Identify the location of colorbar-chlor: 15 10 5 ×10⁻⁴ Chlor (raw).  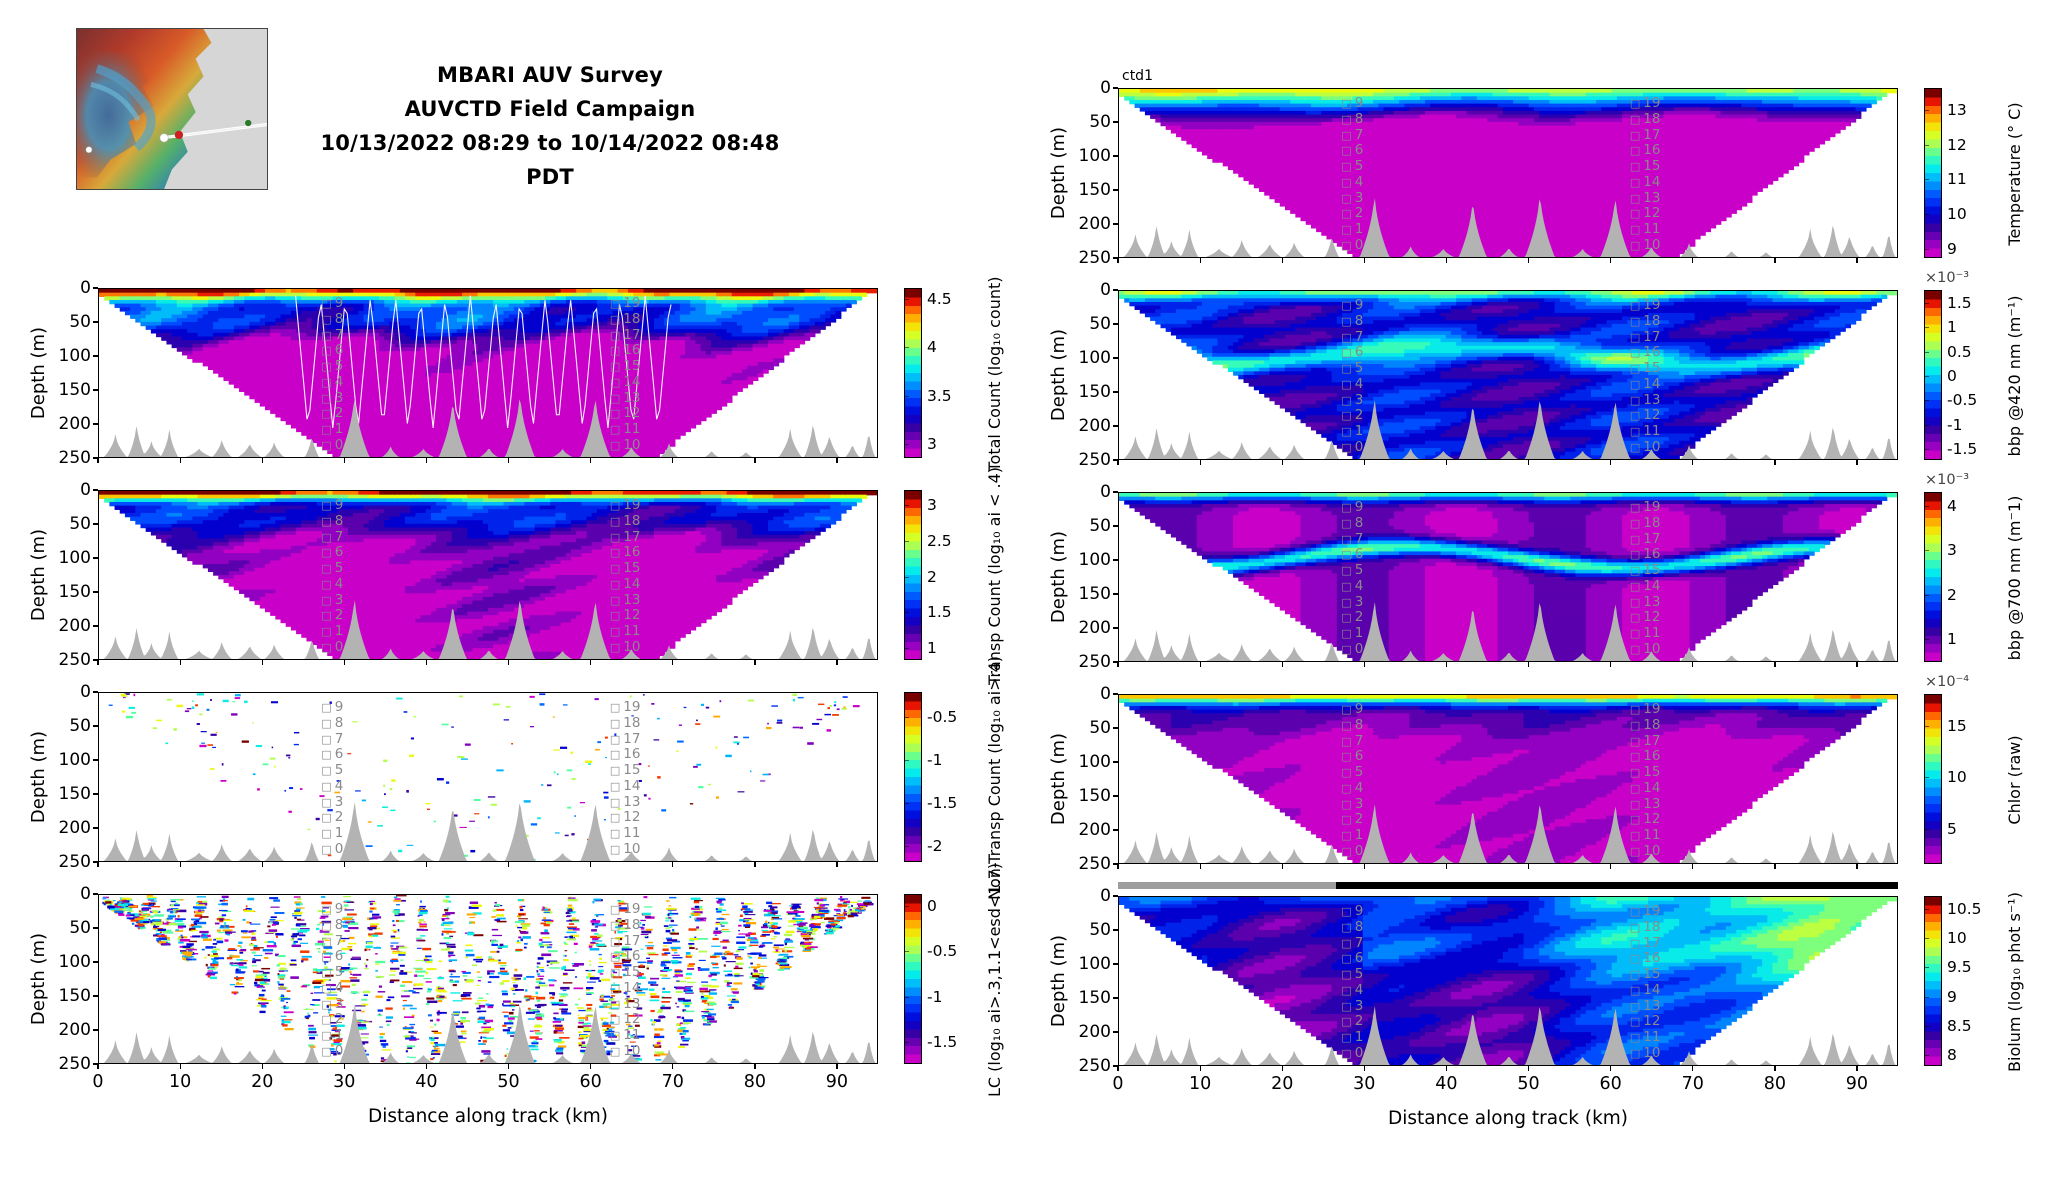
(1974, 769).